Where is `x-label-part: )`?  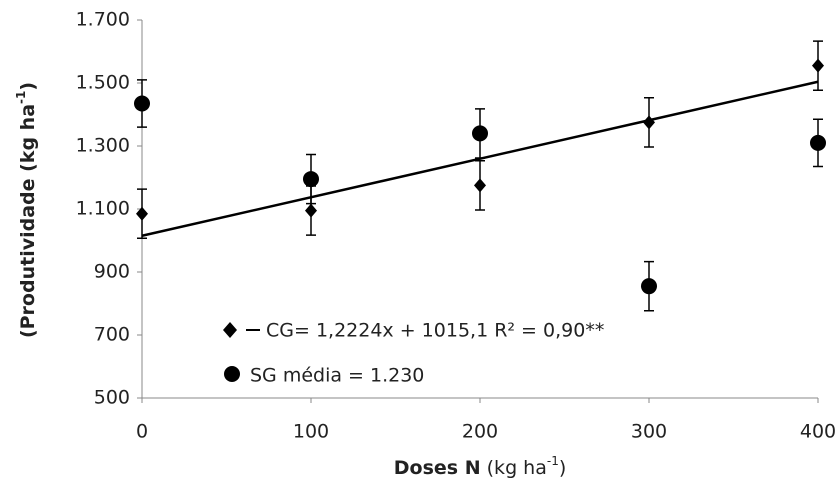 x-label-part: ) is located at coordinates (562, 468).